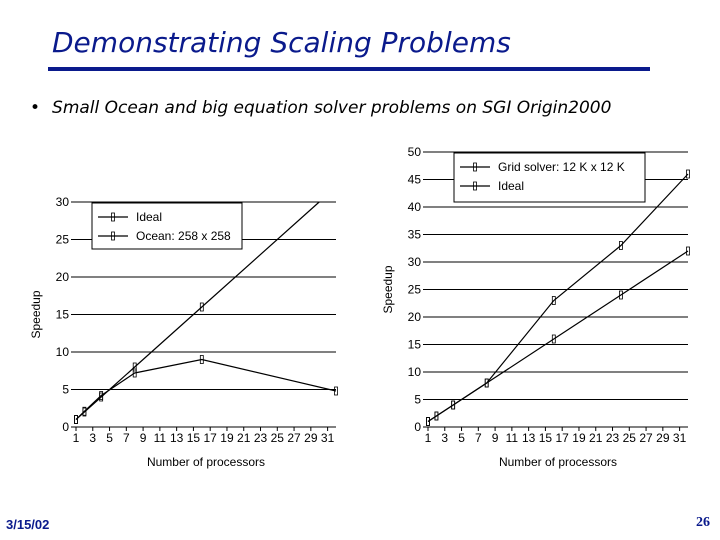 Image resolution: width=720 pixels, height=540 pixels. What do you see at coordinates (596, 438) in the screenshot?
I see `chart2-x-tick-label: 21` at bounding box center [596, 438].